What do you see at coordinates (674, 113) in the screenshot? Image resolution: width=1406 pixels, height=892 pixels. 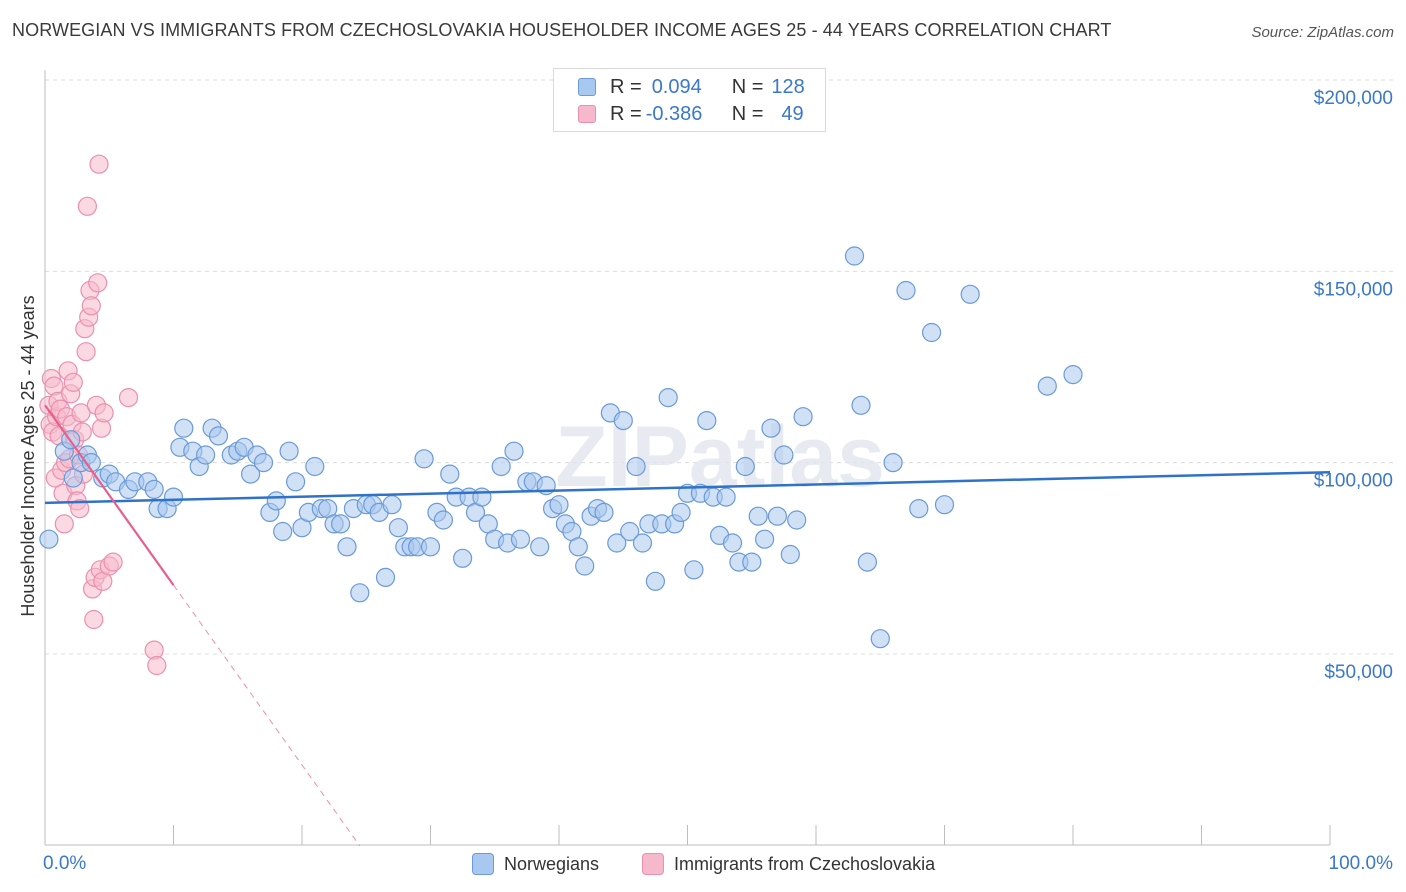 I see `r-value: -0.386` at bounding box center [674, 113].